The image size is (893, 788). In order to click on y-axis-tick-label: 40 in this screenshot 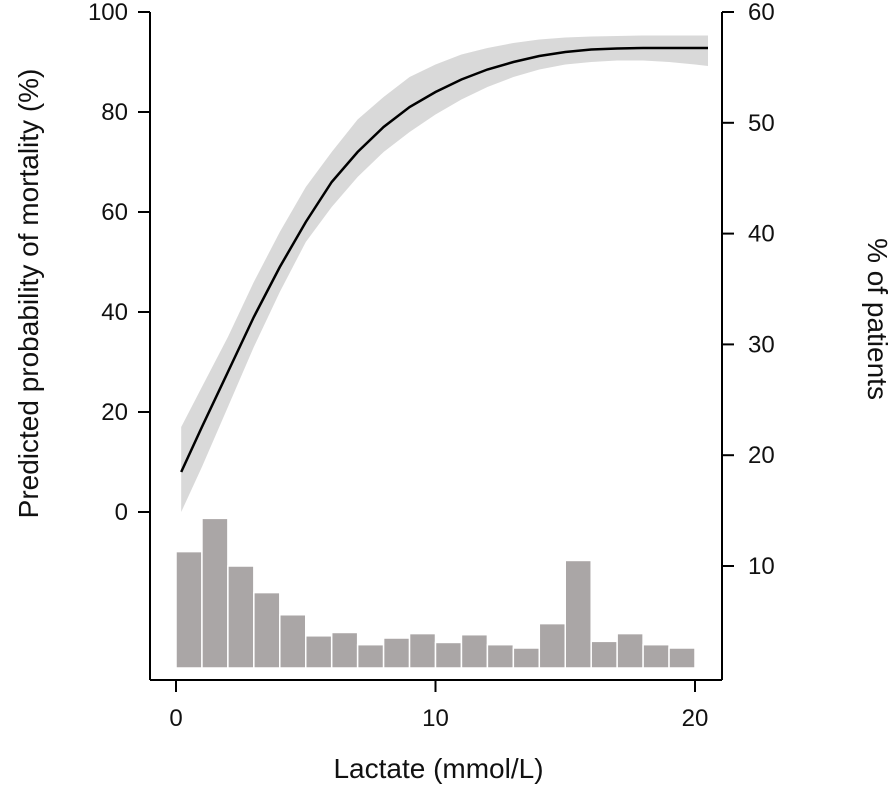, I will do `click(114, 312)`.